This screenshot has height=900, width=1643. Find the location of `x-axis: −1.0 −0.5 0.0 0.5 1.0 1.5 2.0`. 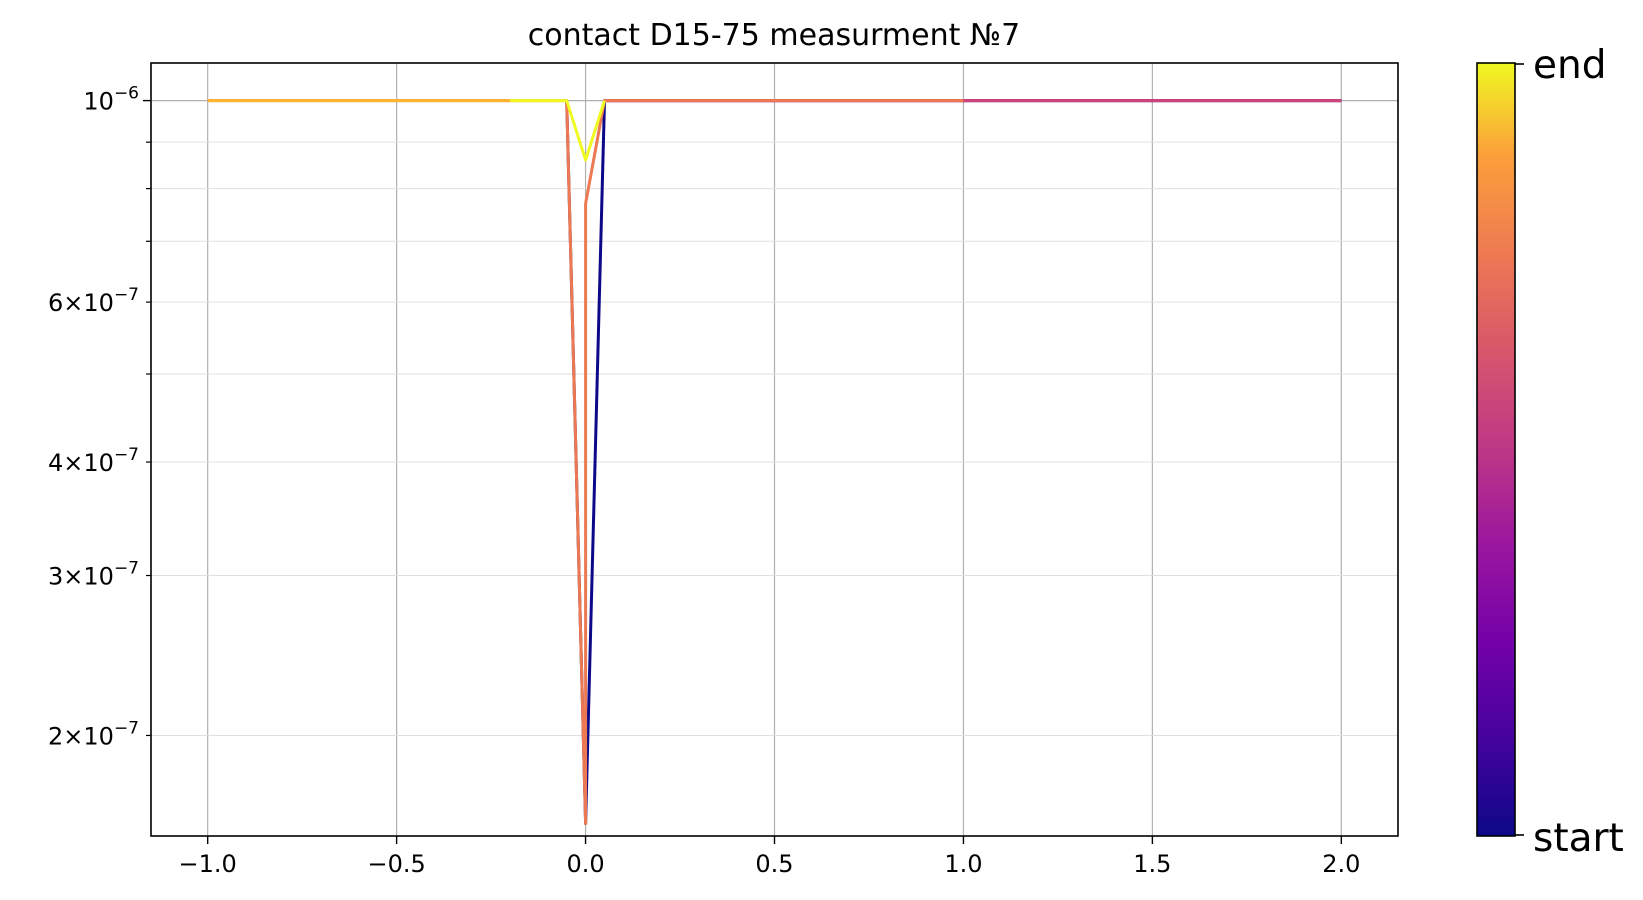

x-axis: −1.0 −0.5 0.0 0.5 1.0 1.5 2.0 is located at coordinates (769, 857).